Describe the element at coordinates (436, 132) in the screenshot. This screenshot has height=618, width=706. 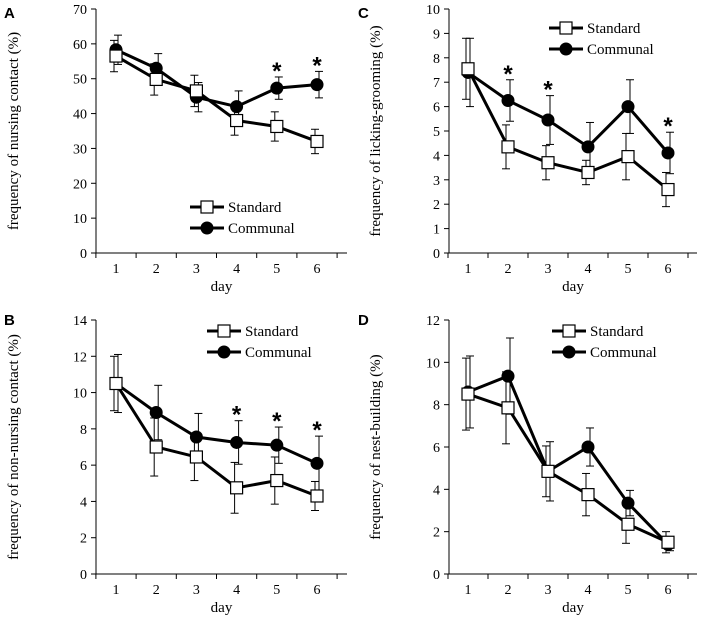
I see `y-tick-label: 5` at that location.